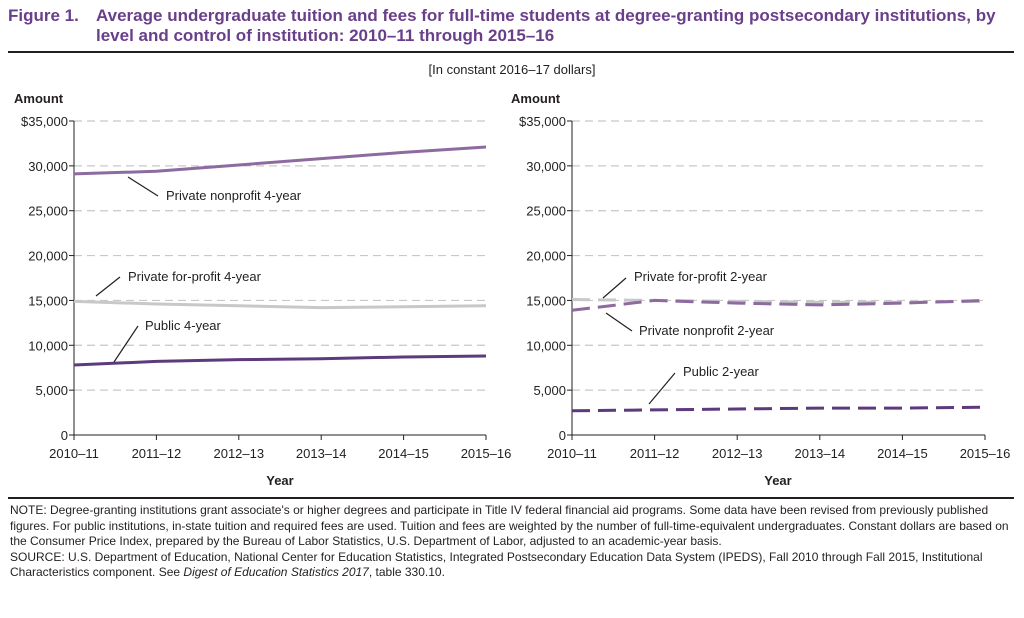 The height and width of the screenshot is (618, 1024). What do you see at coordinates (511, 52) in the screenshot?
I see `top-rule` at bounding box center [511, 52].